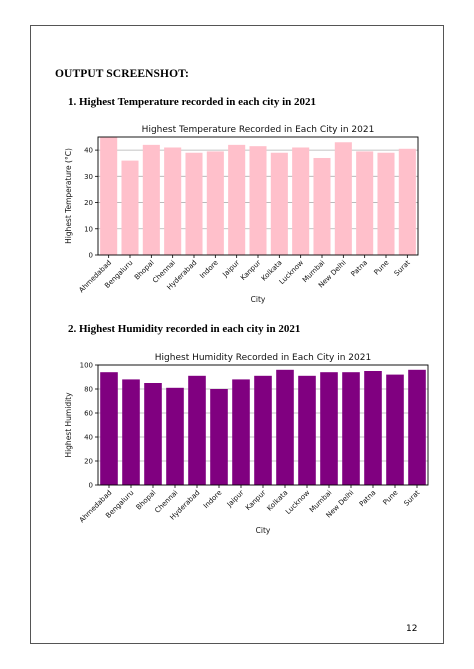 Image resolution: width=474 pixels, height=669 pixels. Describe the element at coordinates (122, 74) in the screenshot. I see `page-heading: OUTPUT SCREENSHOT:` at that location.